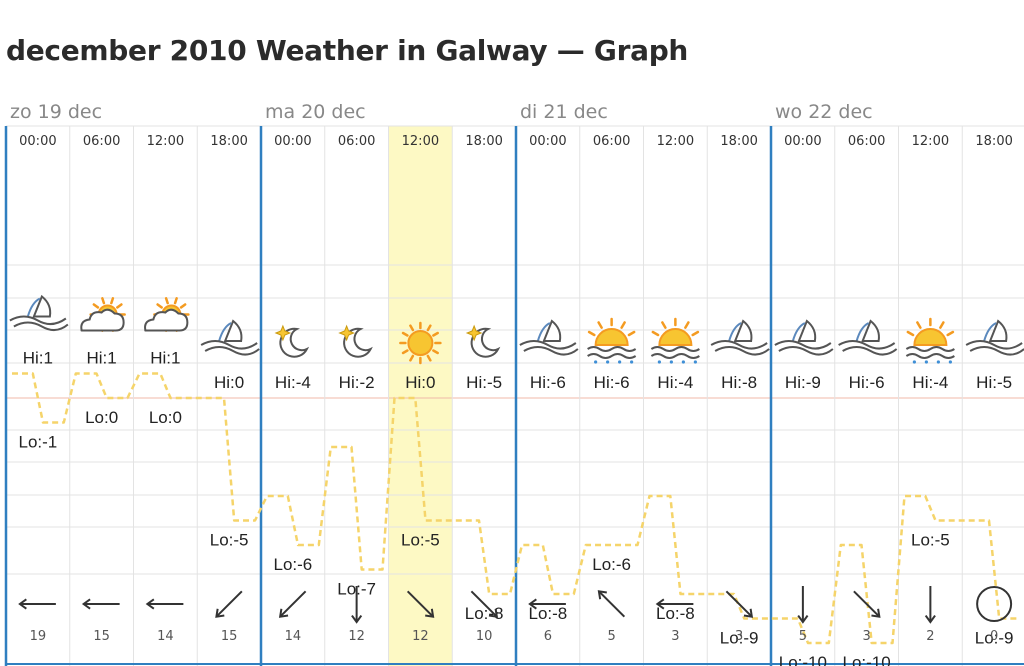  I want to click on lo-temp-label: Lo:0, so click(165, 417).